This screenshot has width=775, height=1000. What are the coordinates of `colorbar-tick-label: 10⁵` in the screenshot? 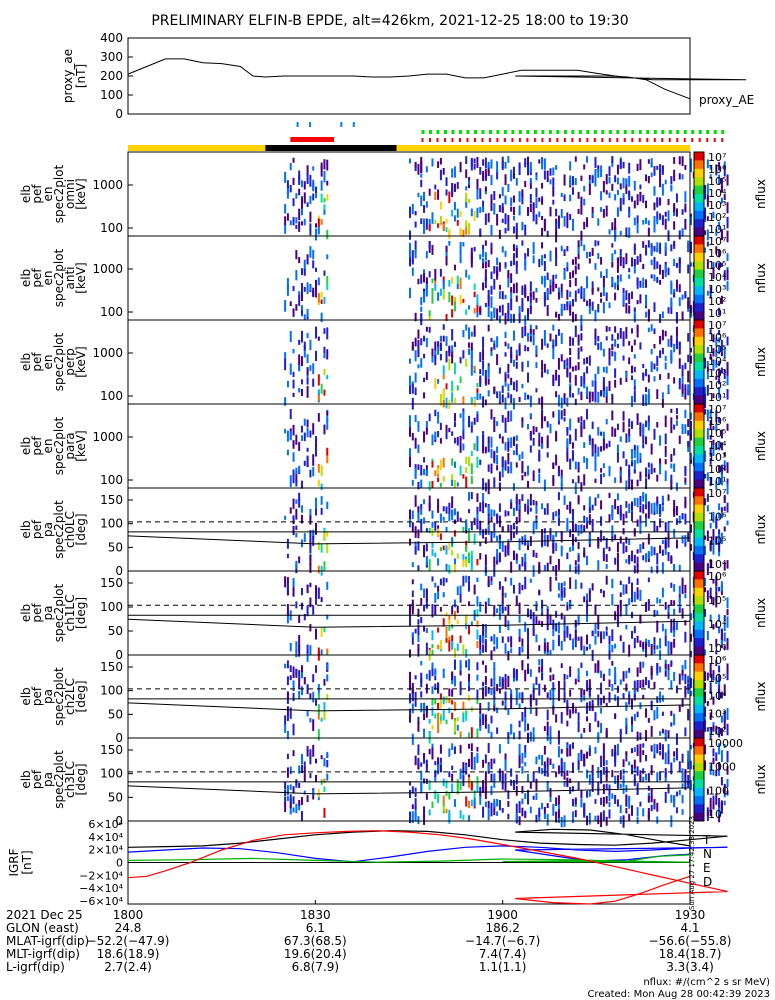 It's located at (717, 181).